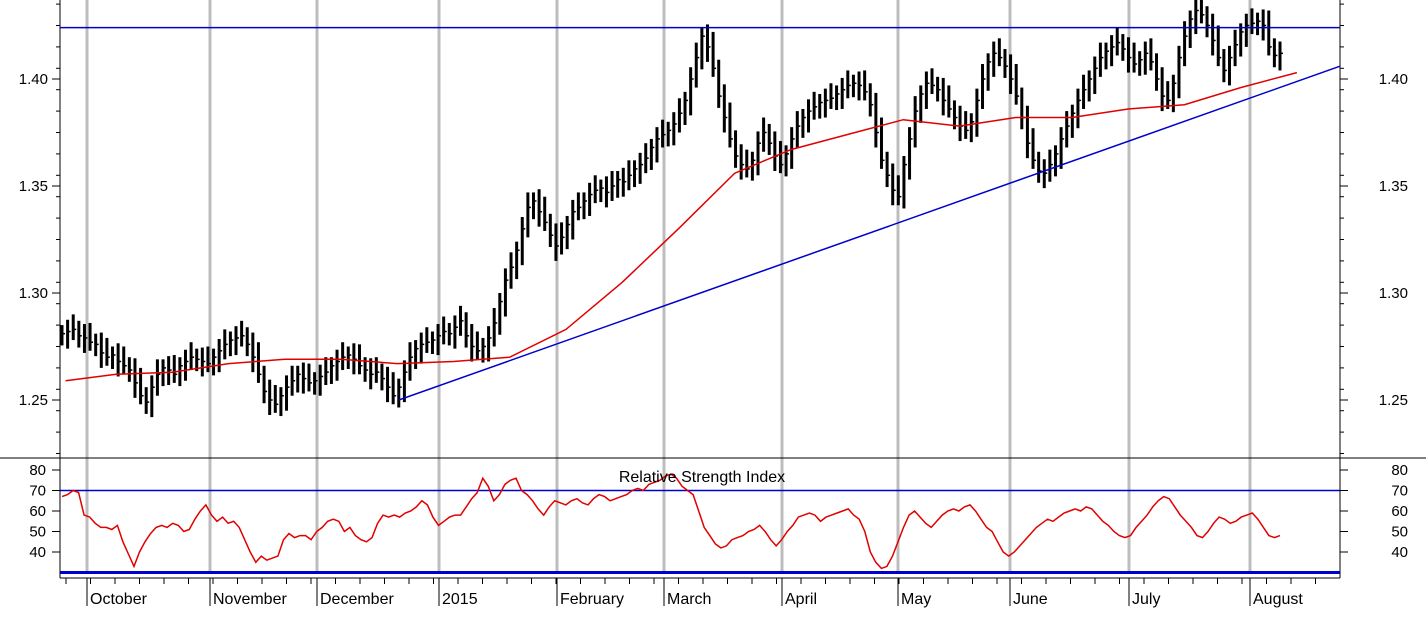 Image resolution: width=1426 pixels, height=629 pixels. I want to click on x-tick-label: February, so click(592, 599).